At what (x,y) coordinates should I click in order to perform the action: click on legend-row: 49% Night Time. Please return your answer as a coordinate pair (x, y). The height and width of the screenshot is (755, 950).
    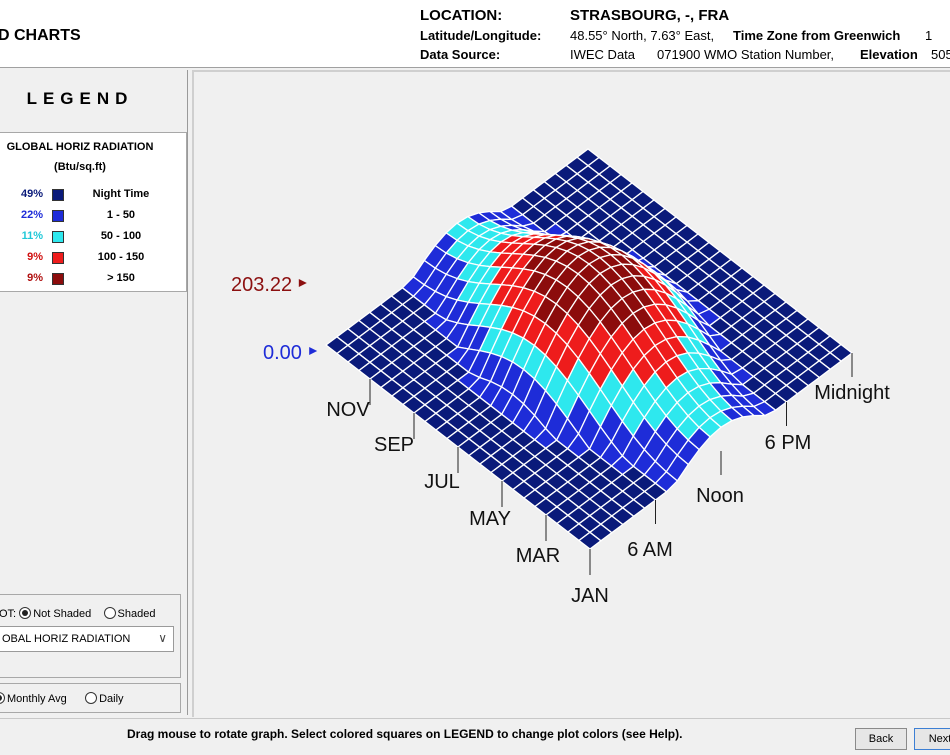
    Looking at the image, I should click on (92, 195).